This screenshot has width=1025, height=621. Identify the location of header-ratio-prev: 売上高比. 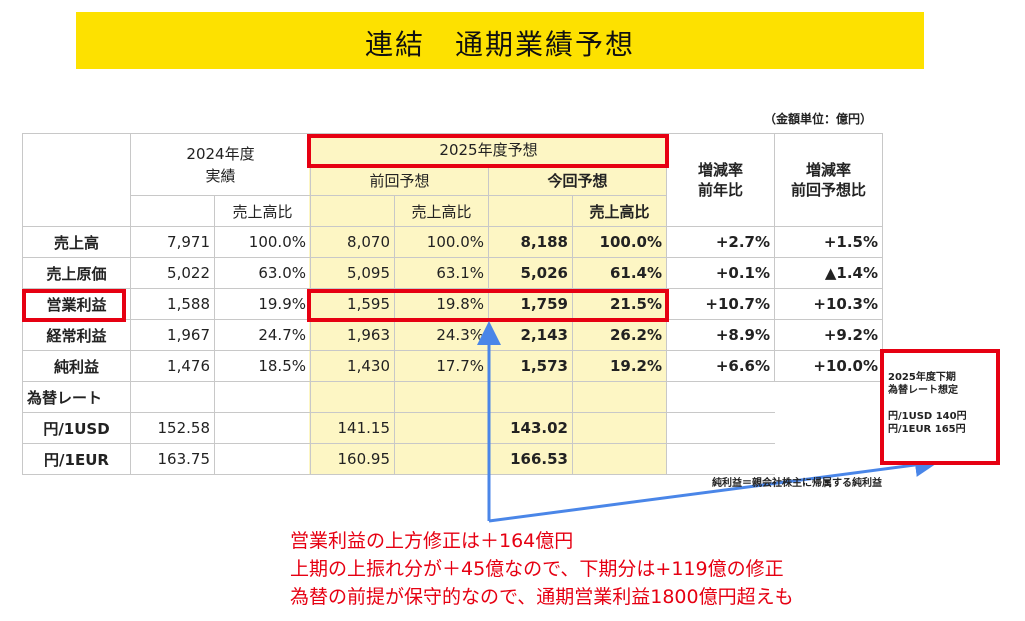
(441, 211).